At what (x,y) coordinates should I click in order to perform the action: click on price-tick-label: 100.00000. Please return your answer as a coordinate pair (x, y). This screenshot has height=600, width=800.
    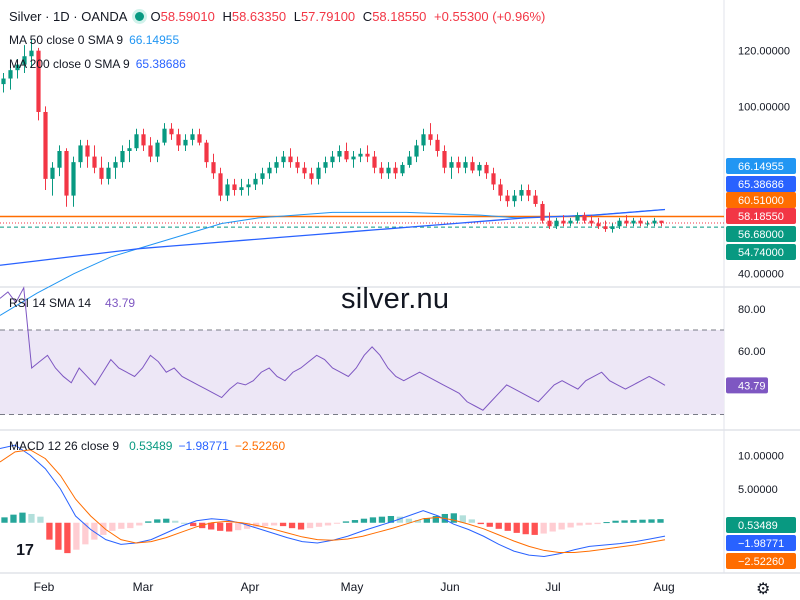
    Looking at the image, I should click on (764, 107).